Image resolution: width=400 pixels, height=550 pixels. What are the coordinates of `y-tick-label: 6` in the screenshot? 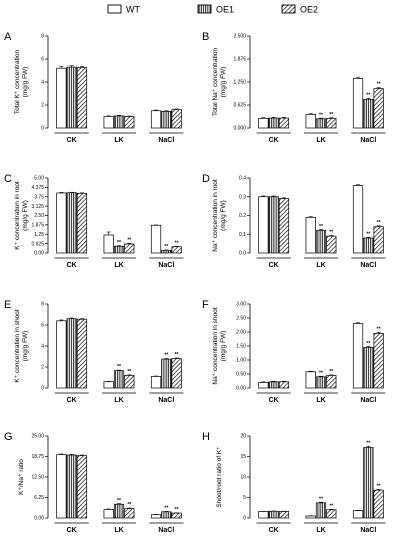 It's located at (42, 326).